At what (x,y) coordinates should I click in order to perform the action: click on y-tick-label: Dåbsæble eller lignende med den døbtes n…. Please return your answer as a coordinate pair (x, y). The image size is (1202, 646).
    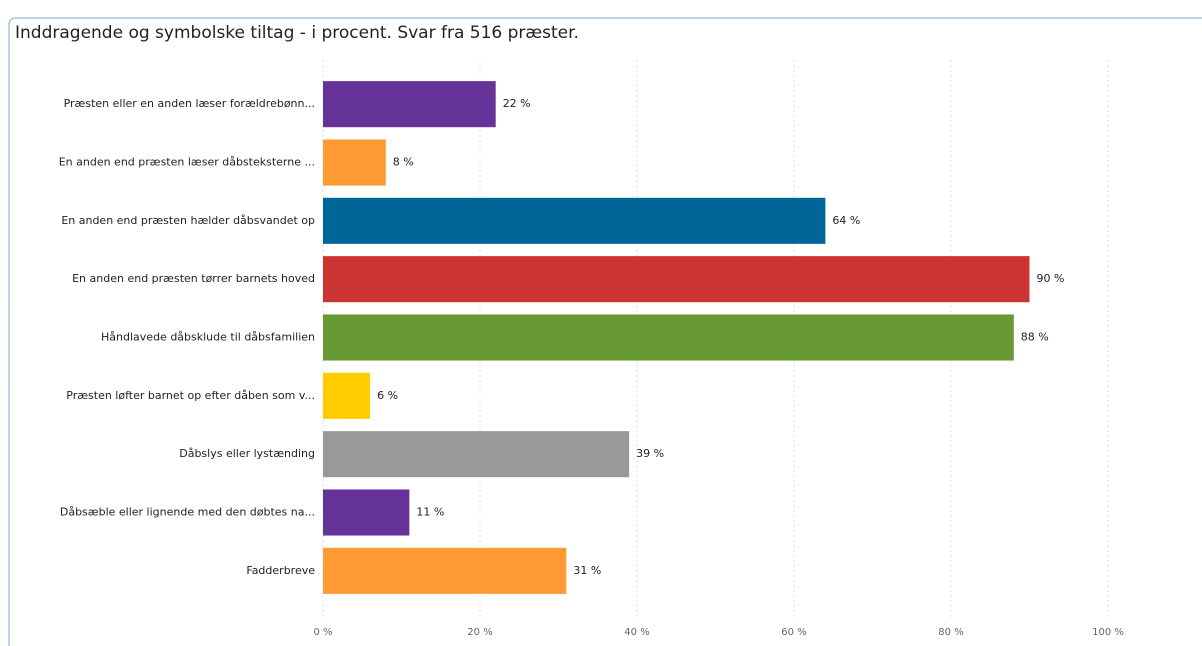
    Looking at the image, I should click on (187, 512).